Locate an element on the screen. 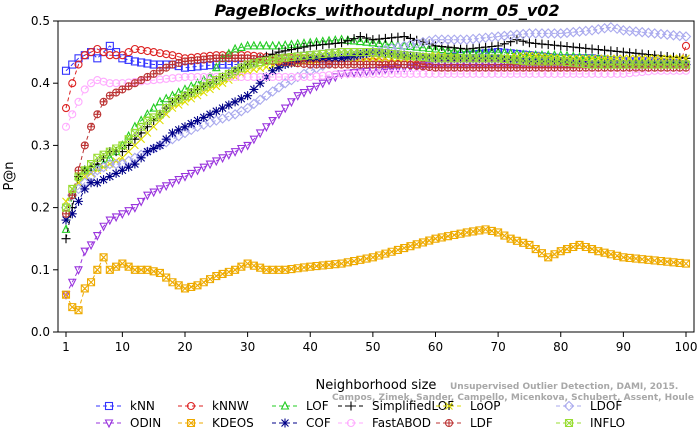  x-axis-label: Neighborhood size is located at coordinates (376, 385).